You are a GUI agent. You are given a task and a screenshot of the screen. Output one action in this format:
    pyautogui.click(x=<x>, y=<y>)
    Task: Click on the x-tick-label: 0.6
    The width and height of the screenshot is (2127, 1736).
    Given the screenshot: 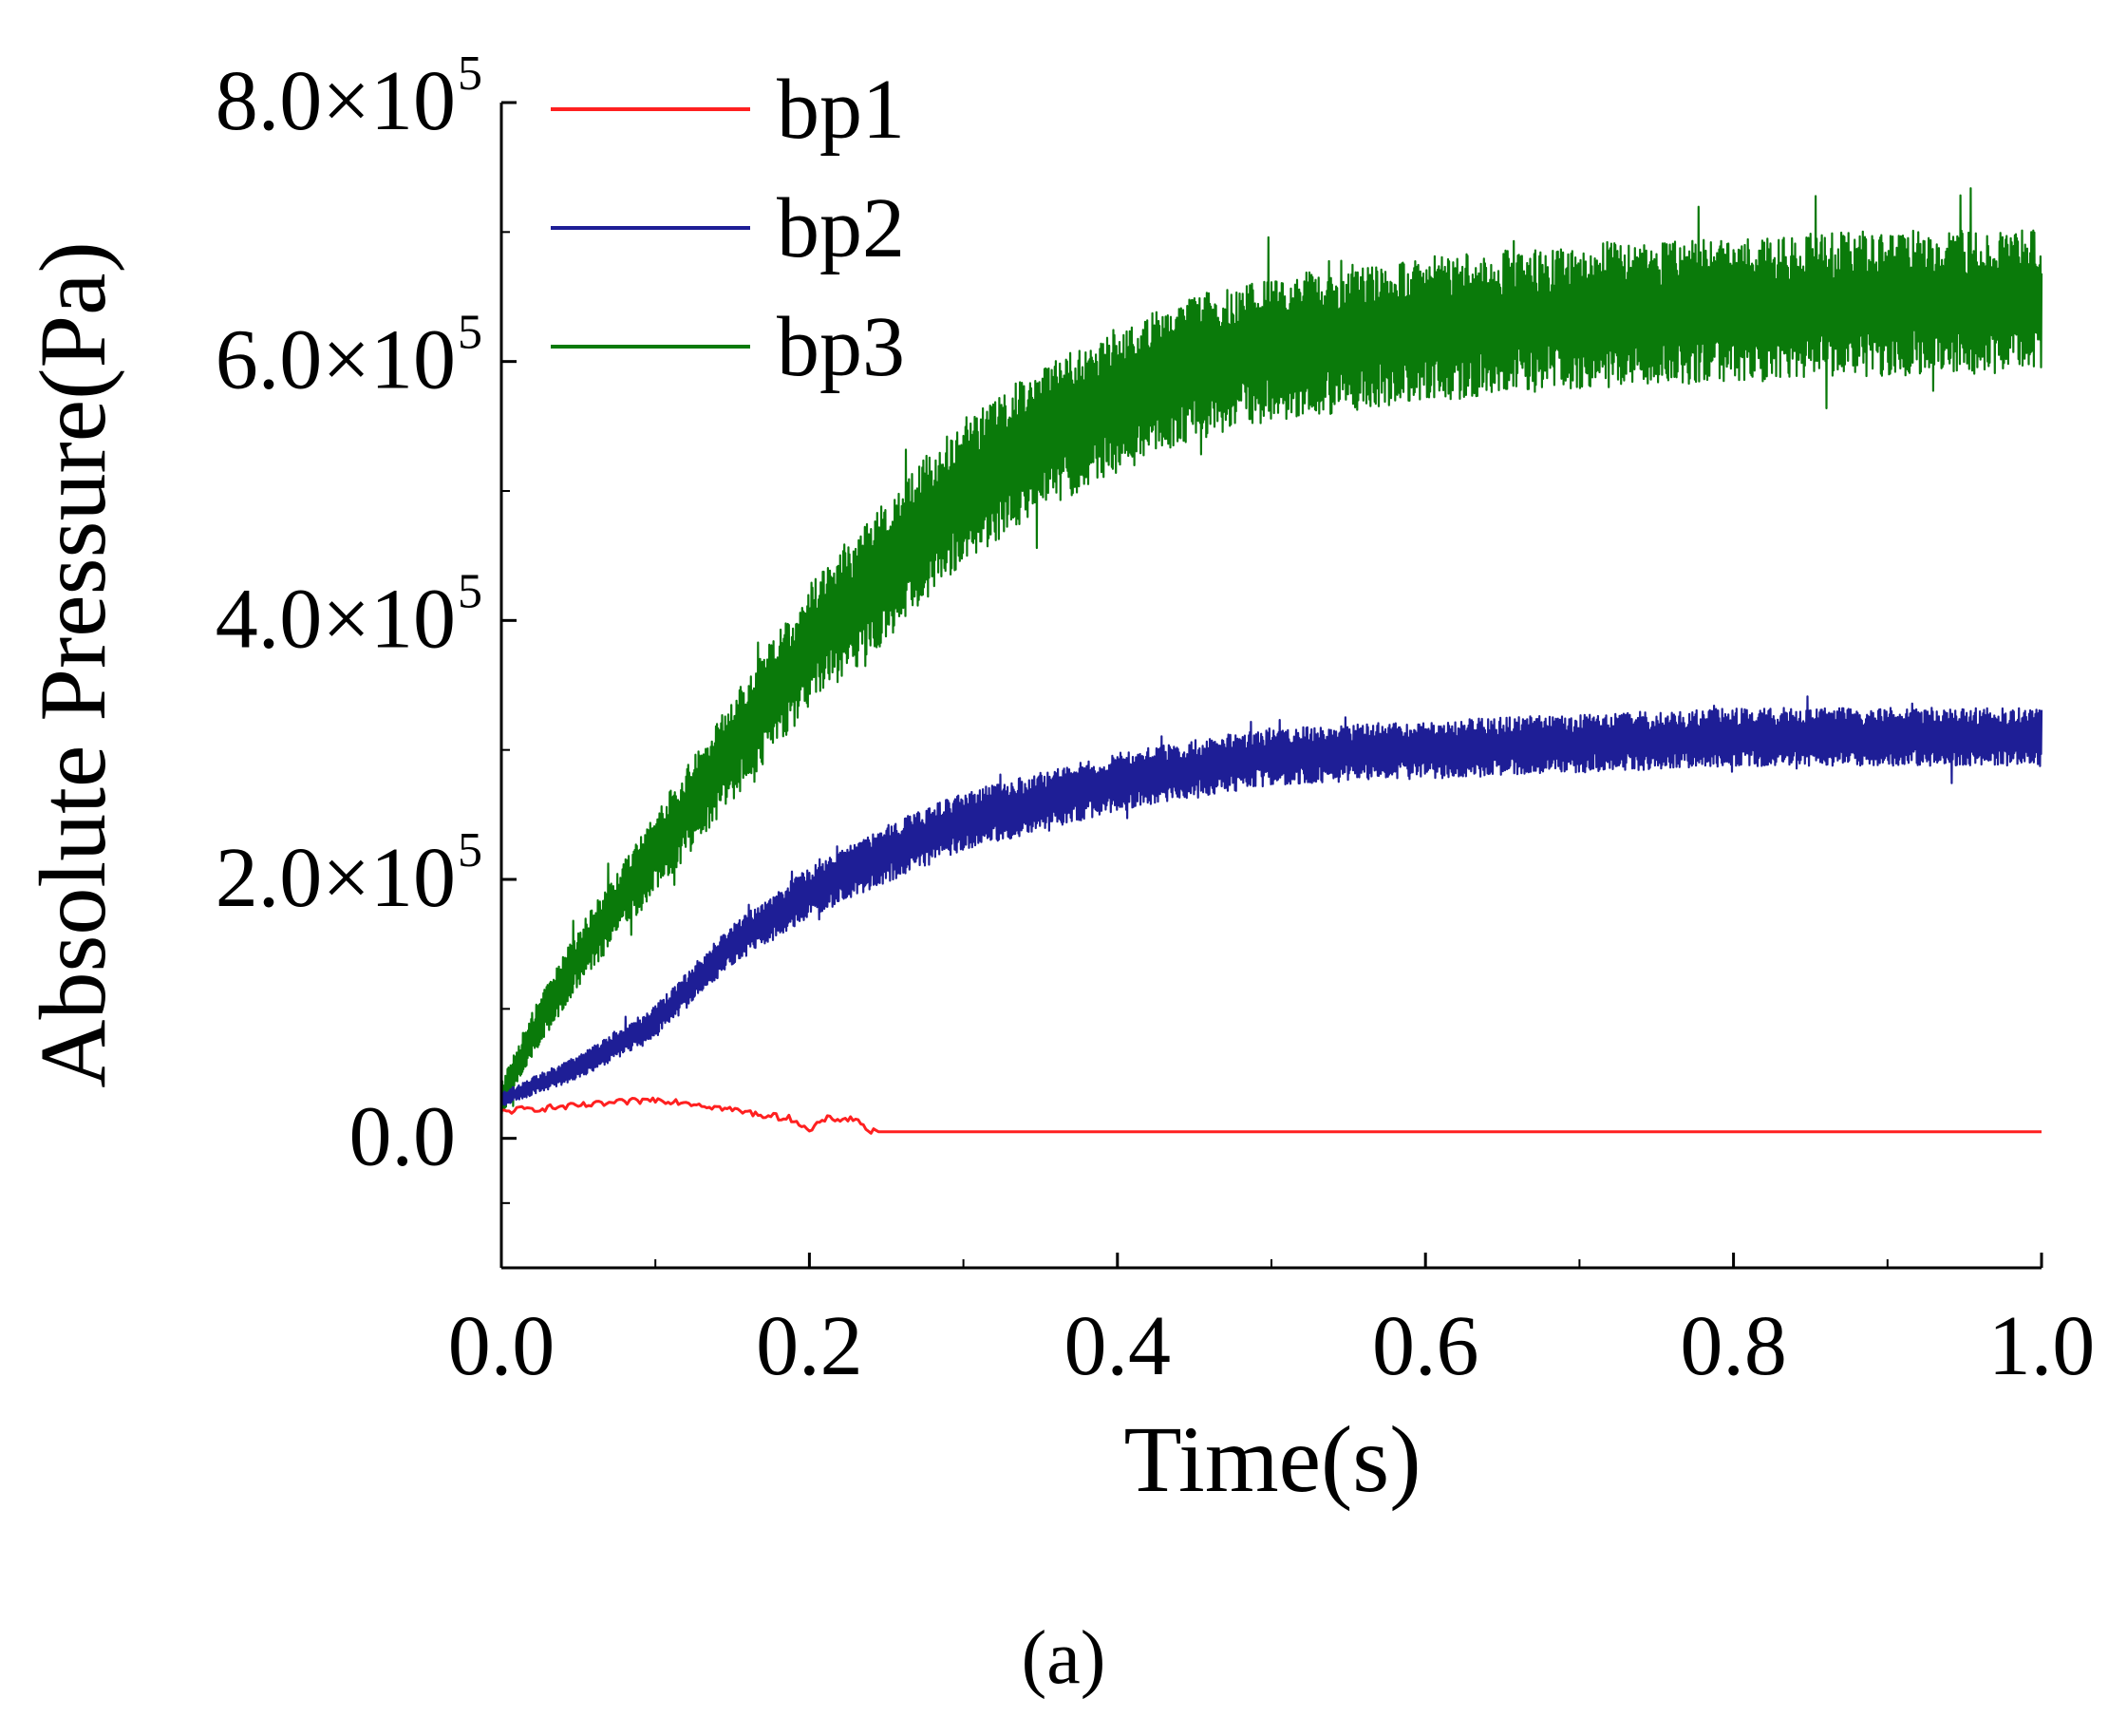 What is the action you would take?
    pyautogui.click(x=1425, y=1346)
    